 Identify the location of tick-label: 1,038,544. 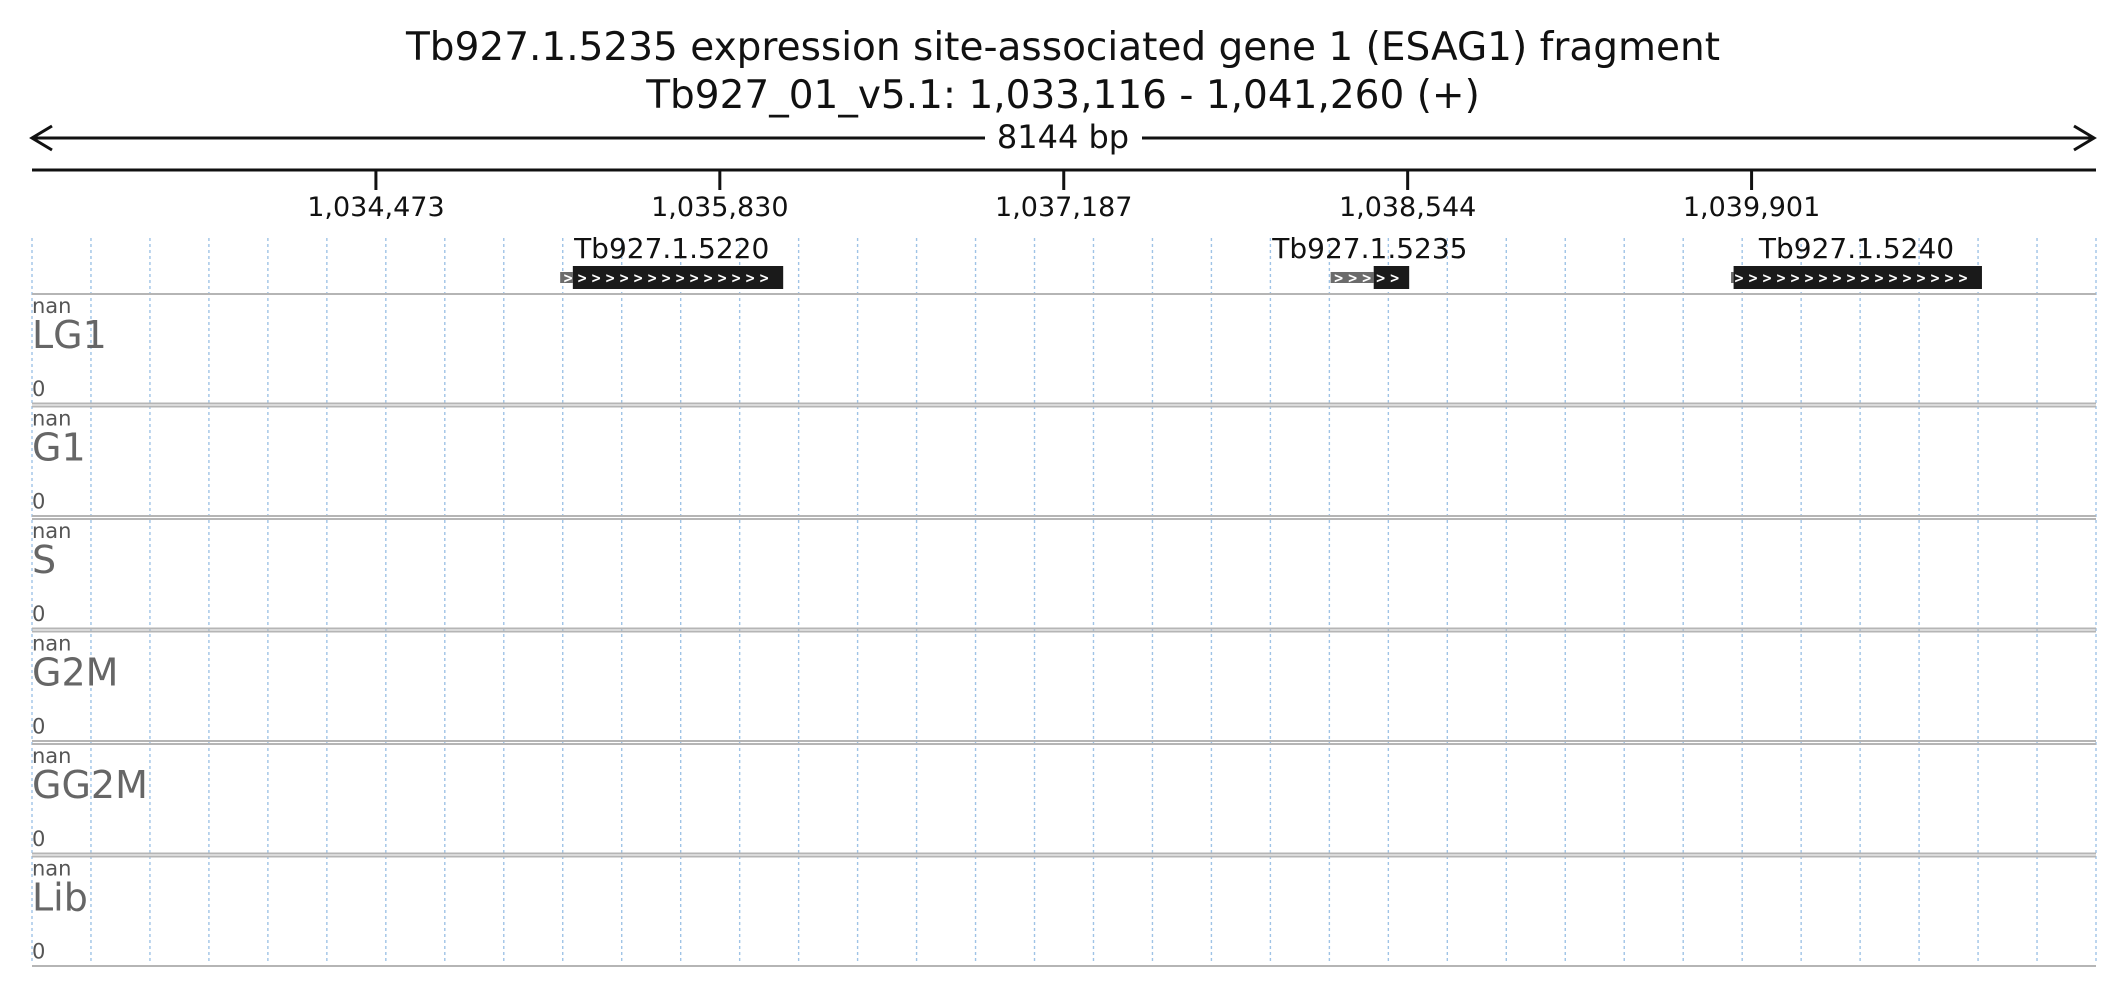
(1407, 207).